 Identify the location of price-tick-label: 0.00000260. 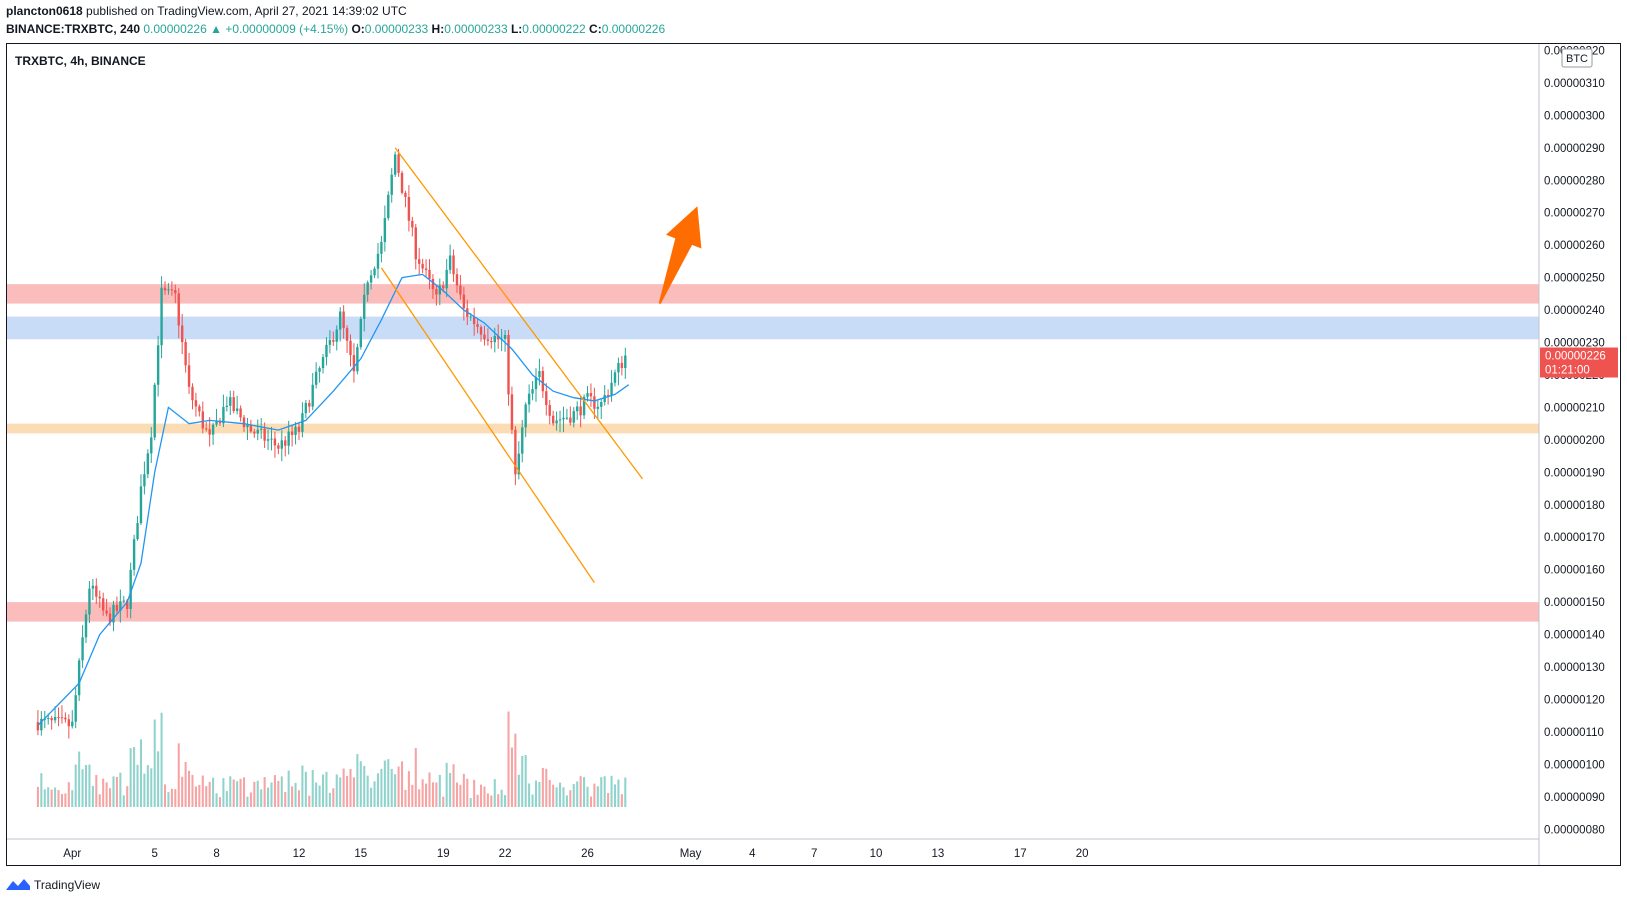
(1574, 246).